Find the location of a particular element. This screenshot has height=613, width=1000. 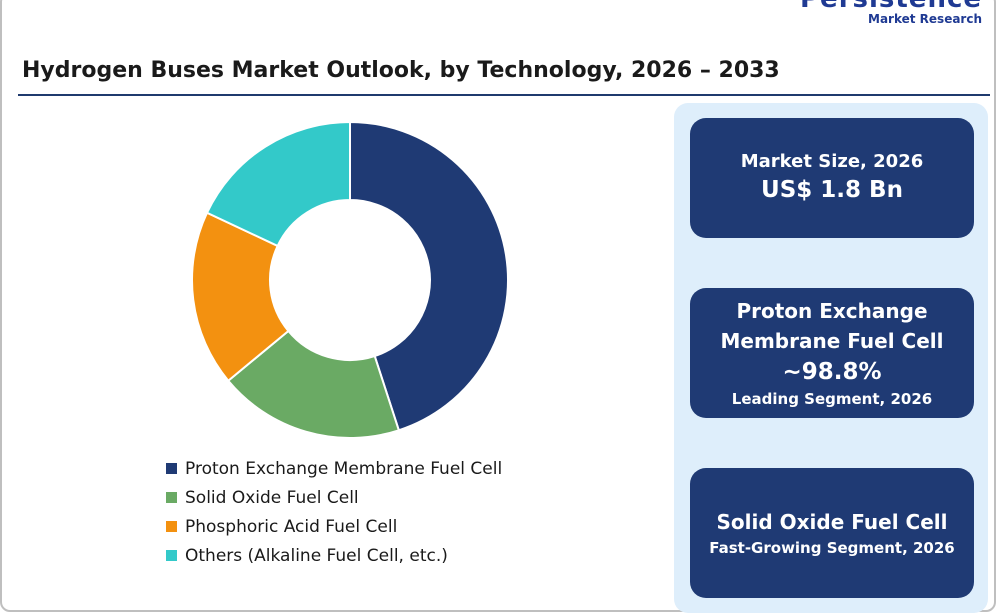

market-size-card: Market Size, 2026 US$ 1.8 Bn is located at coordinates (832, 178).